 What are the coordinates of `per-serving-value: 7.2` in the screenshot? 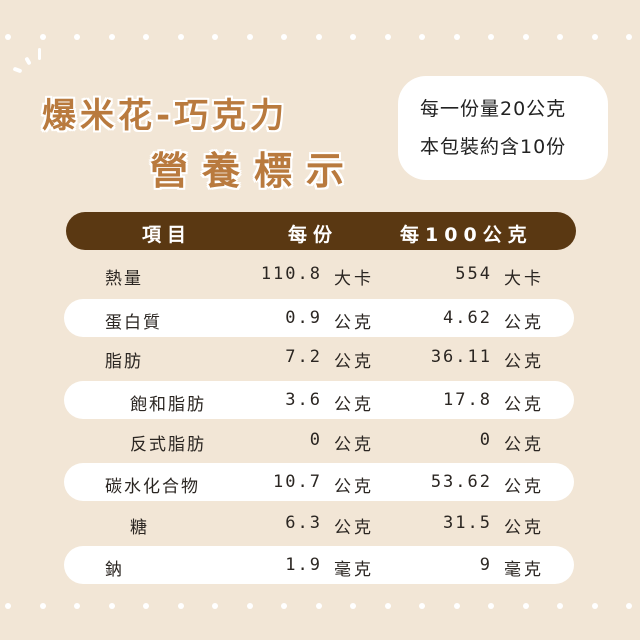 It's located at (303, 357).